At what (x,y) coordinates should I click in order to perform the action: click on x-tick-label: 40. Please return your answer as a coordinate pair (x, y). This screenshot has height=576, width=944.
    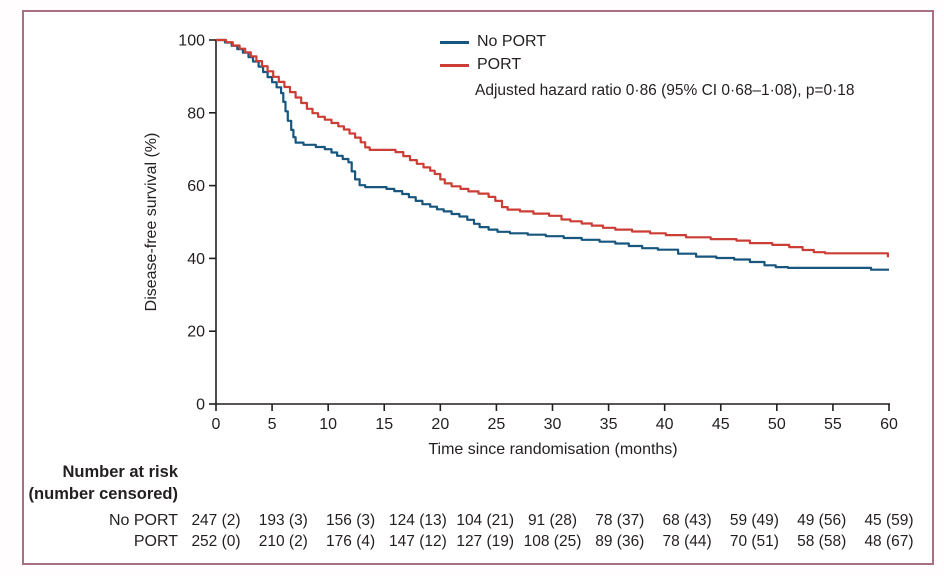
    Looking at the image, I should click on (665, 424).